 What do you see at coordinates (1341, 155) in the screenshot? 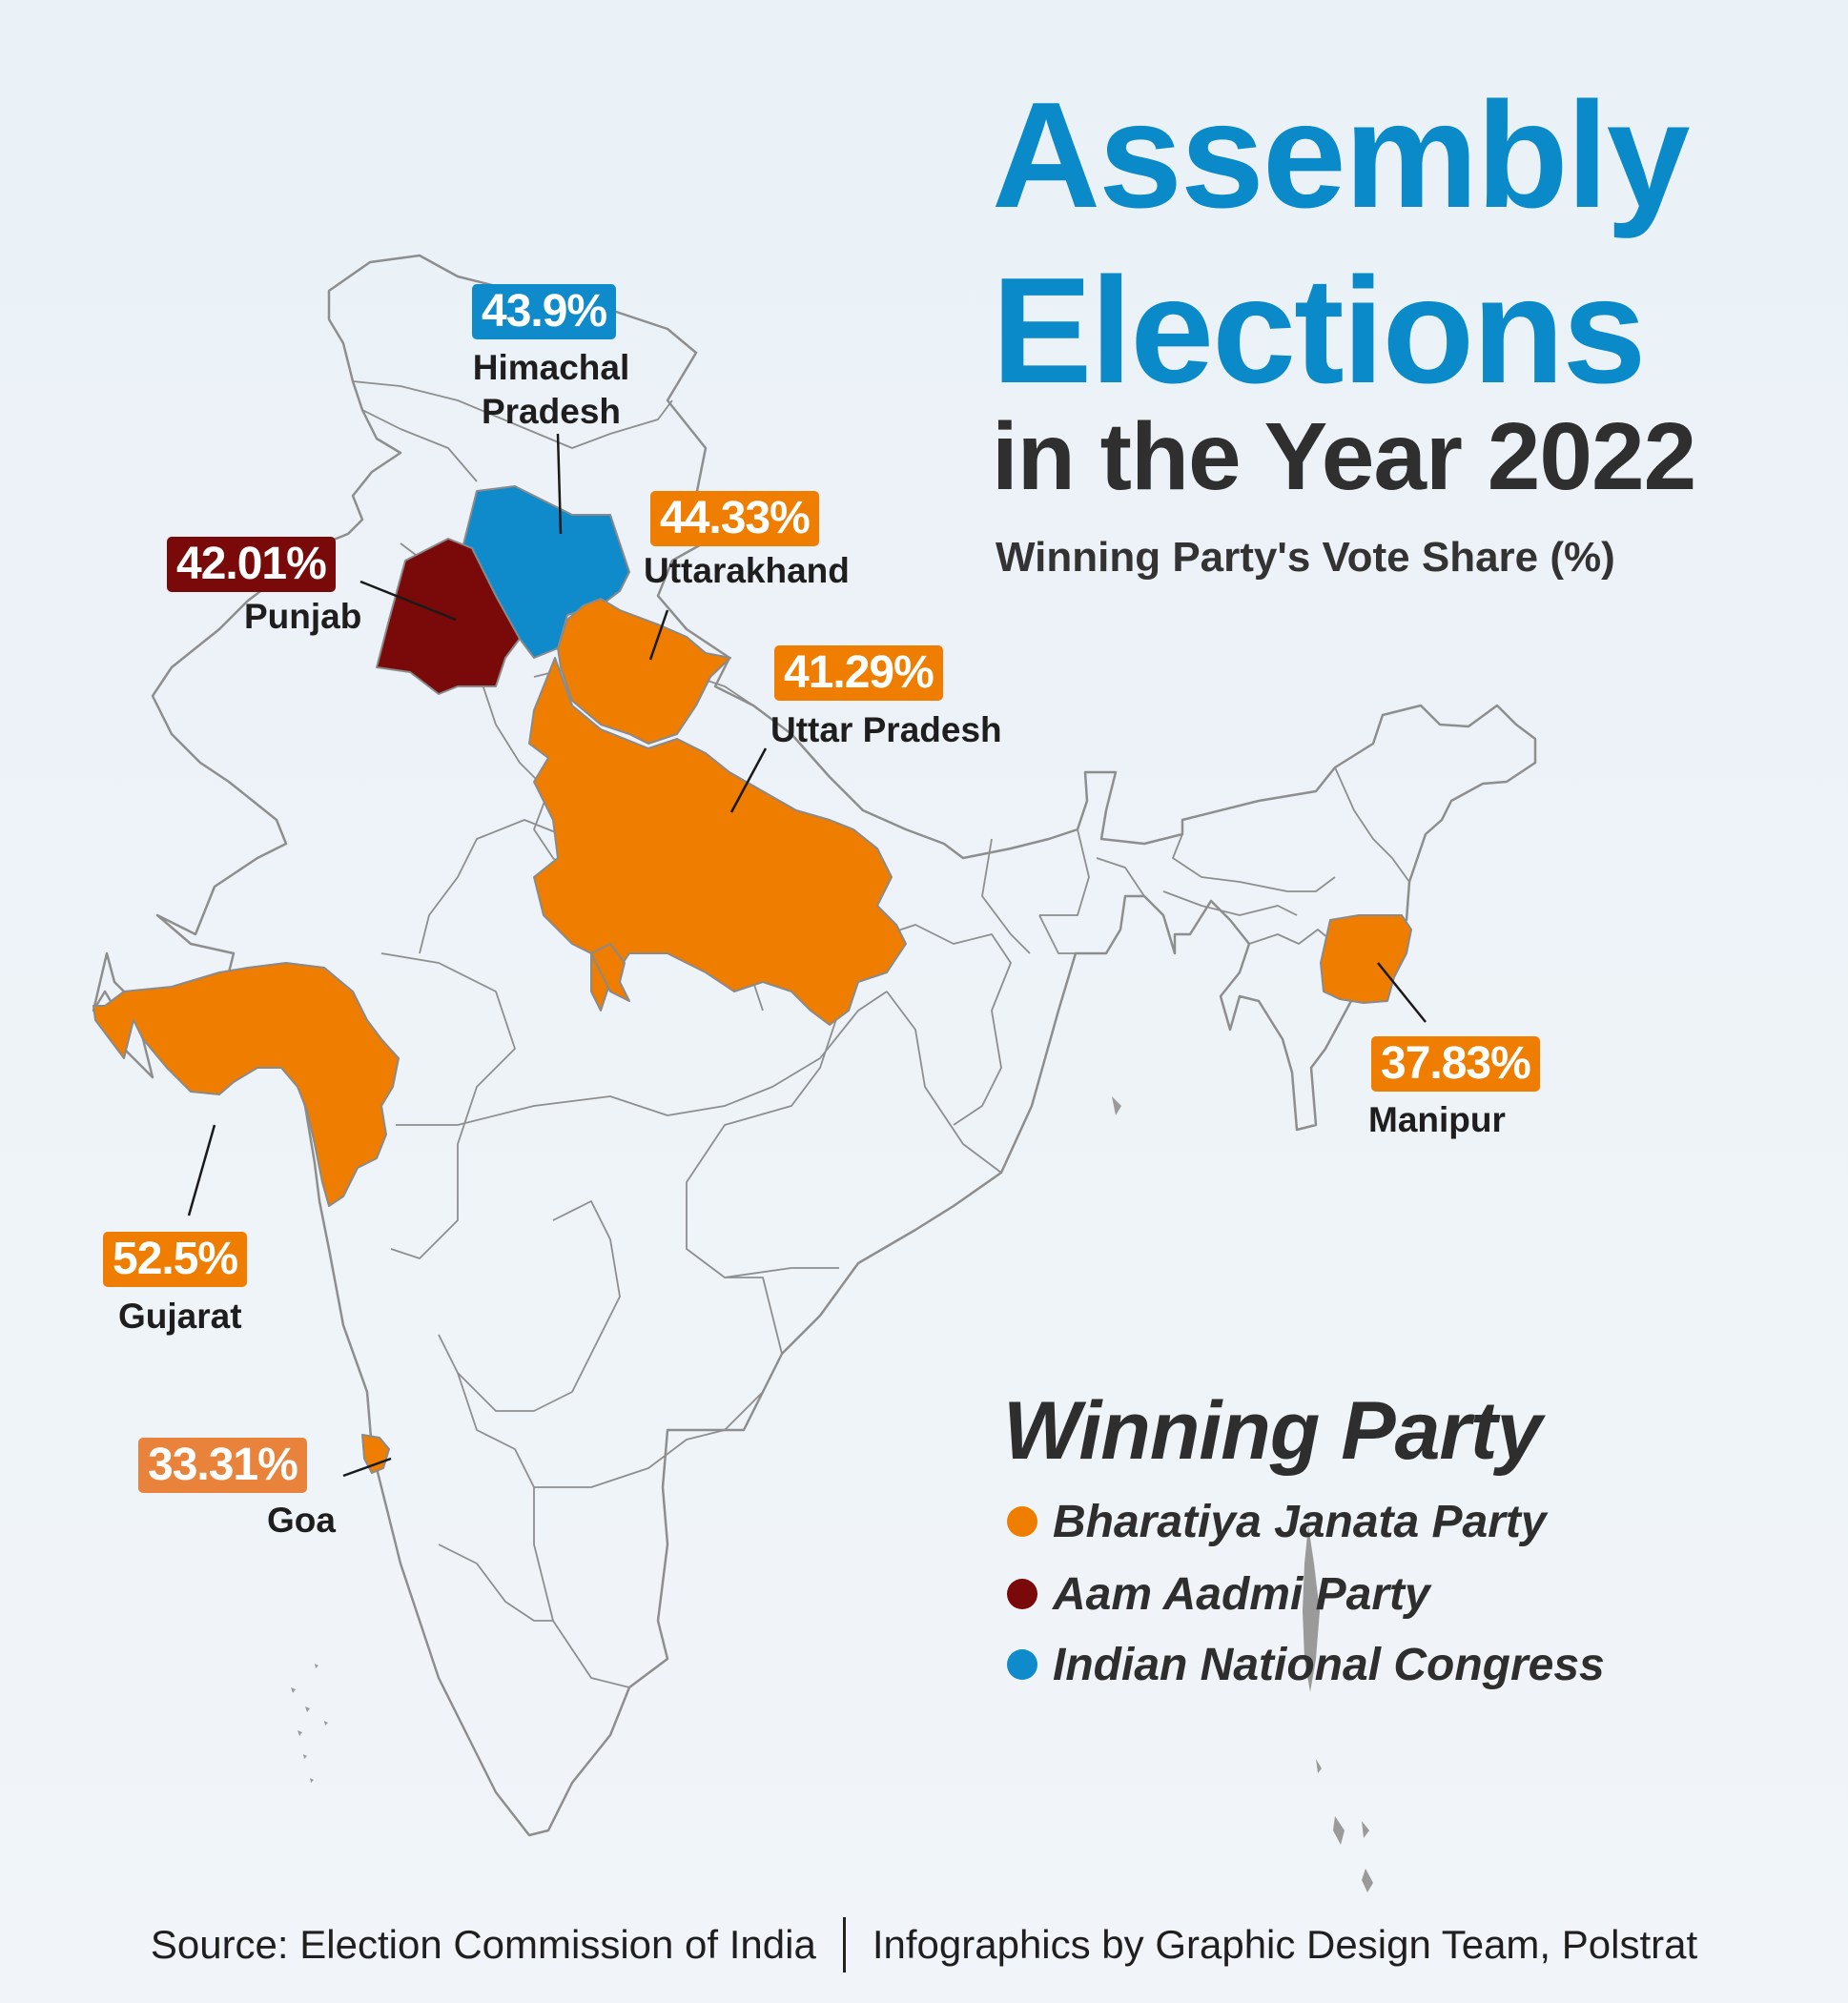
I see `title-line-1: Assembly` at bounding box center [1341, 155].